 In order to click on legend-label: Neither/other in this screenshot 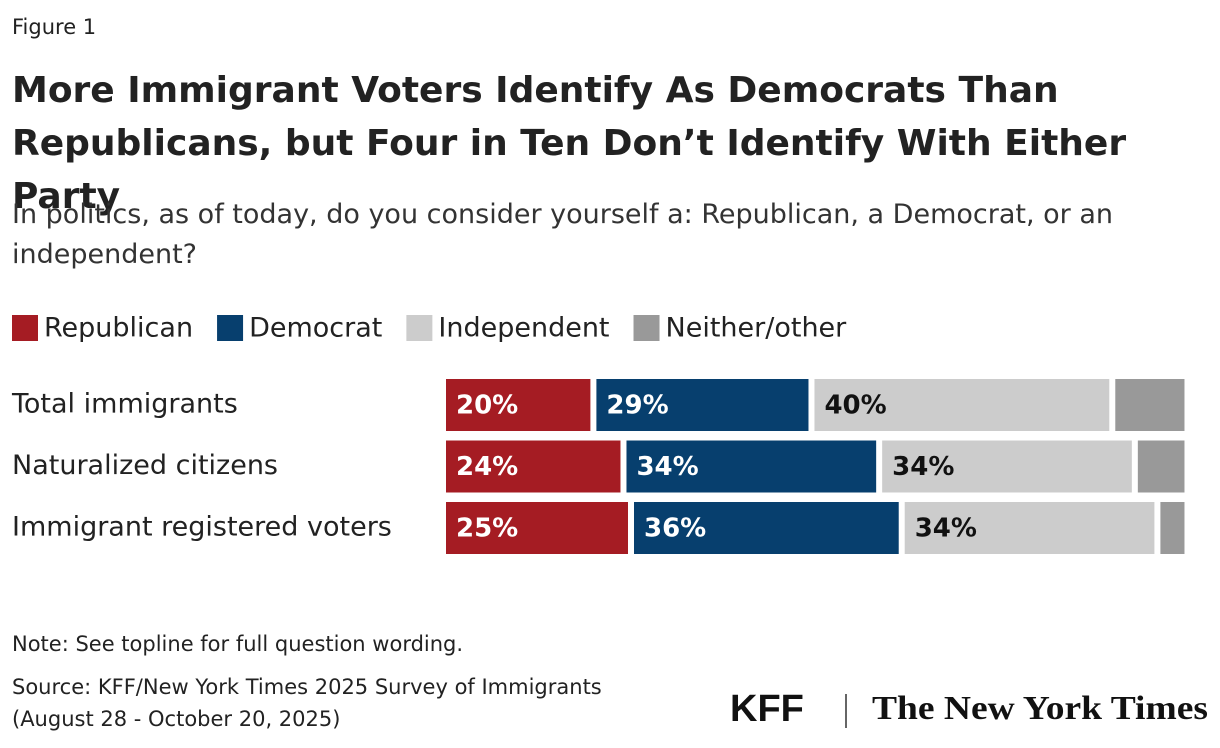, I will do `click(757, 328)`.